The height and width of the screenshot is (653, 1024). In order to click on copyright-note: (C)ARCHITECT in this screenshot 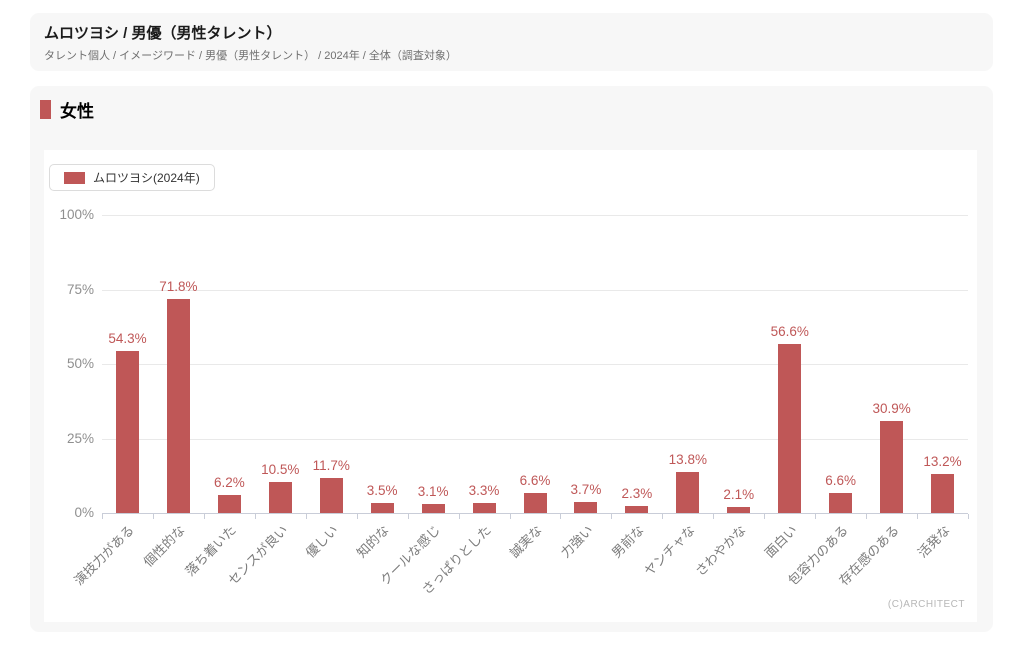, I will do `click(926, 604)`.